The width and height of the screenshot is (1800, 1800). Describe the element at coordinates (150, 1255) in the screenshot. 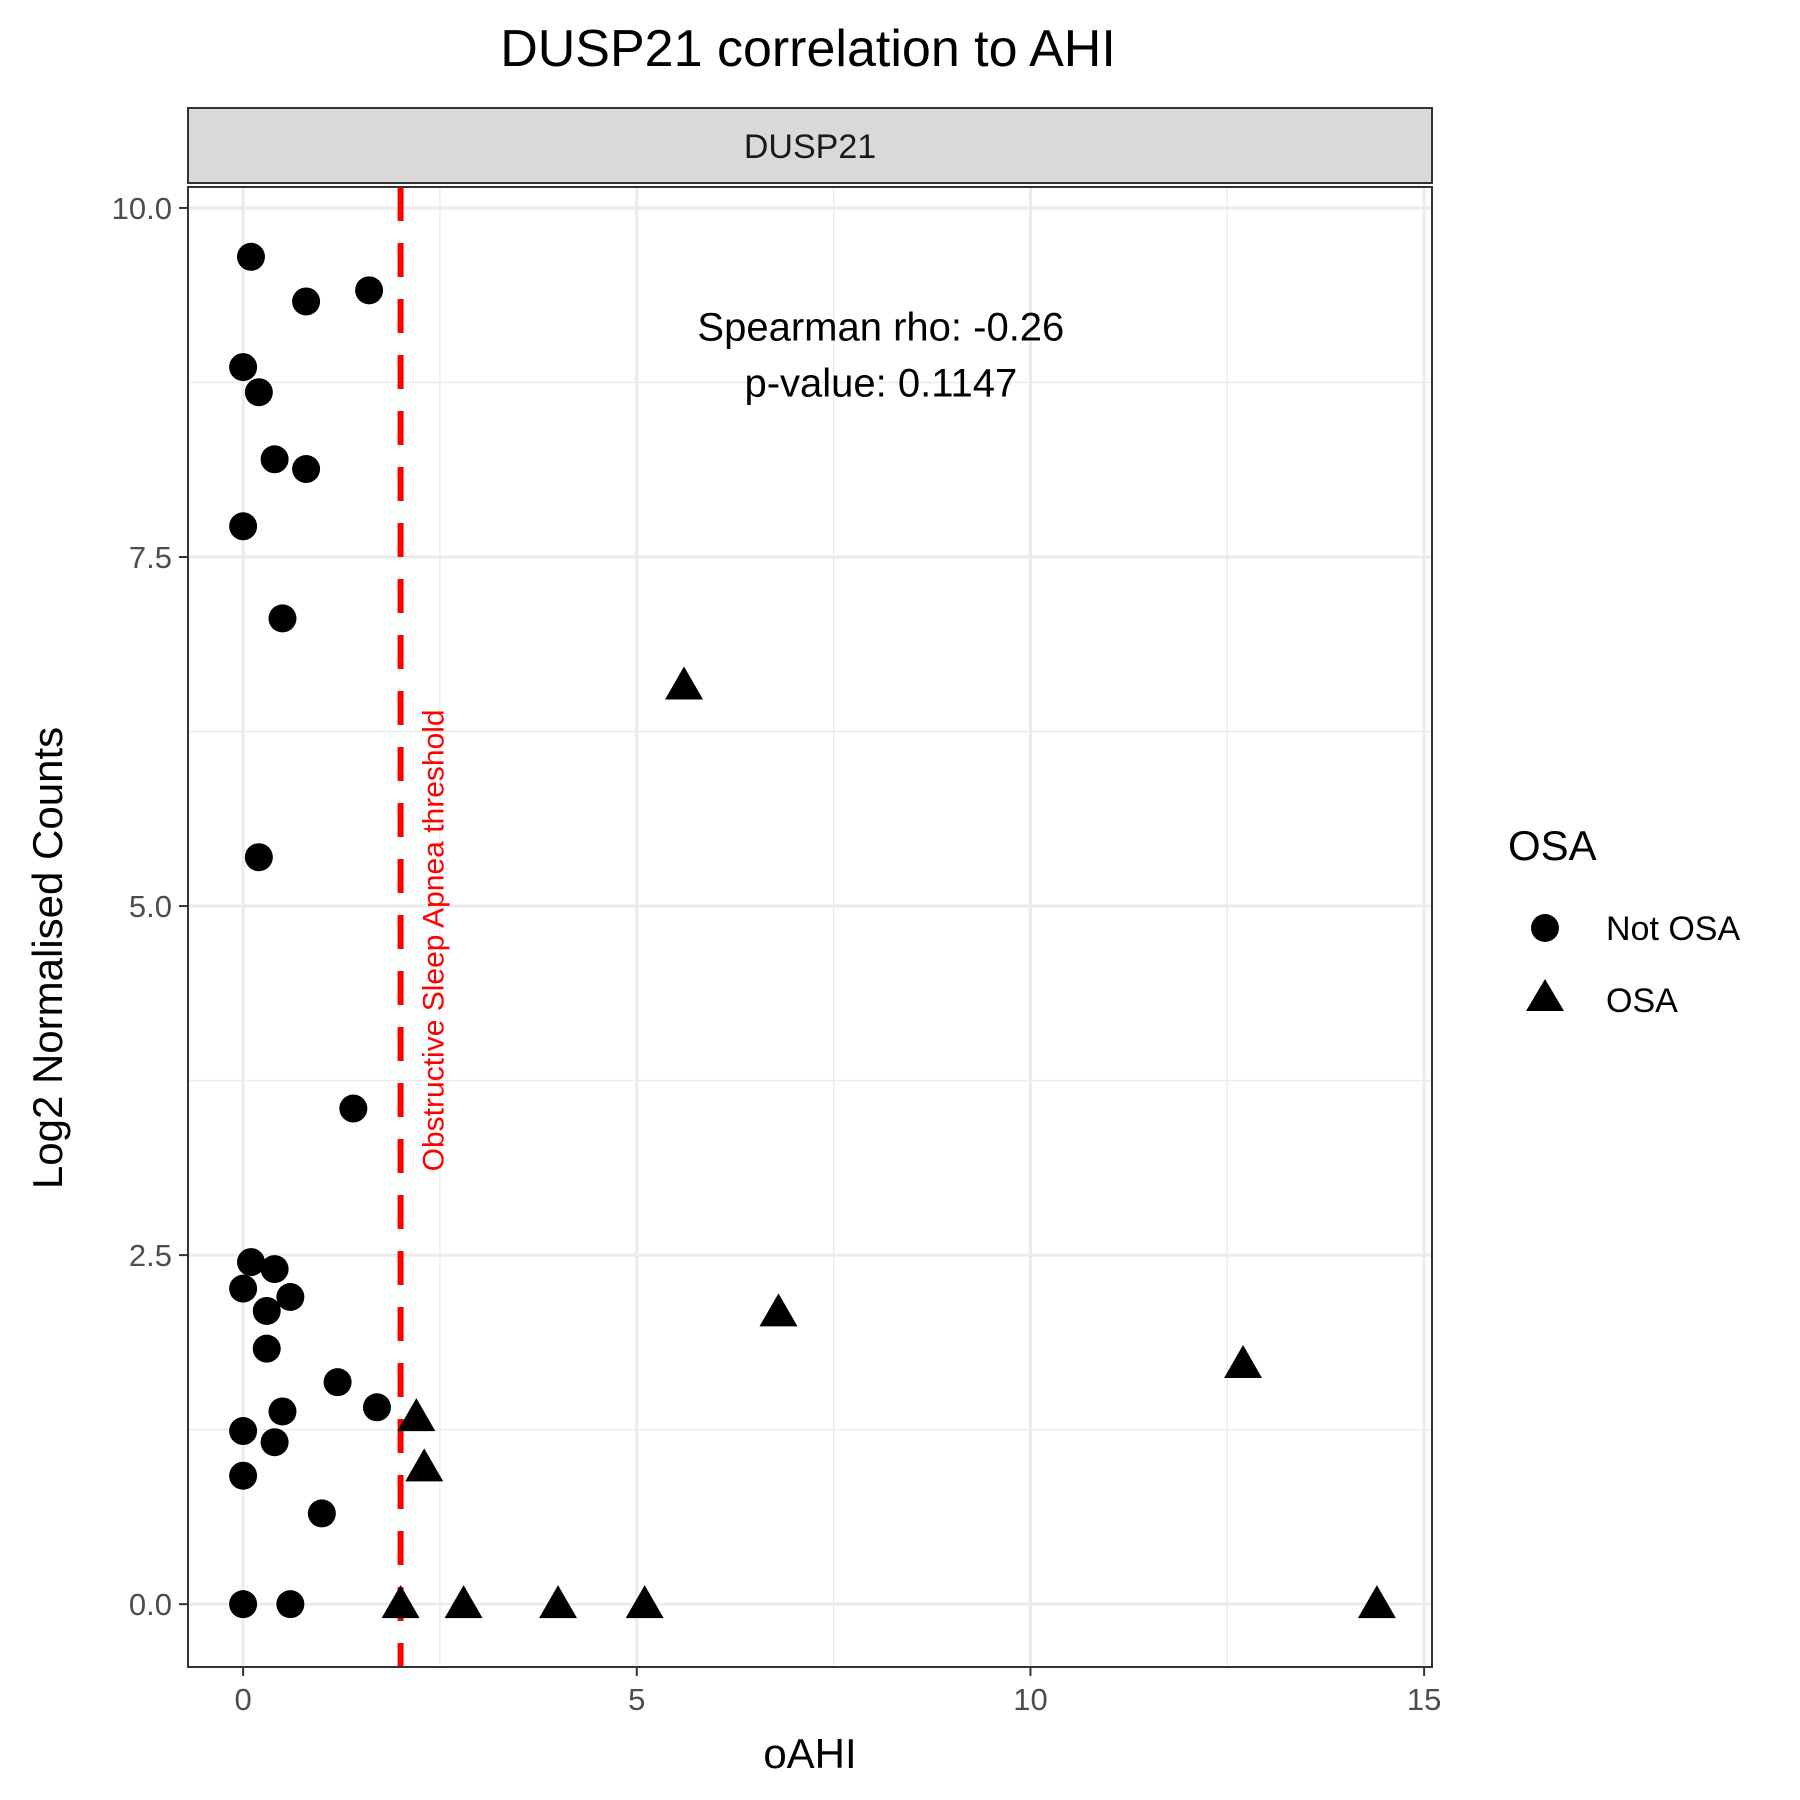

I see `y-tick-label: 2.5` at that location.